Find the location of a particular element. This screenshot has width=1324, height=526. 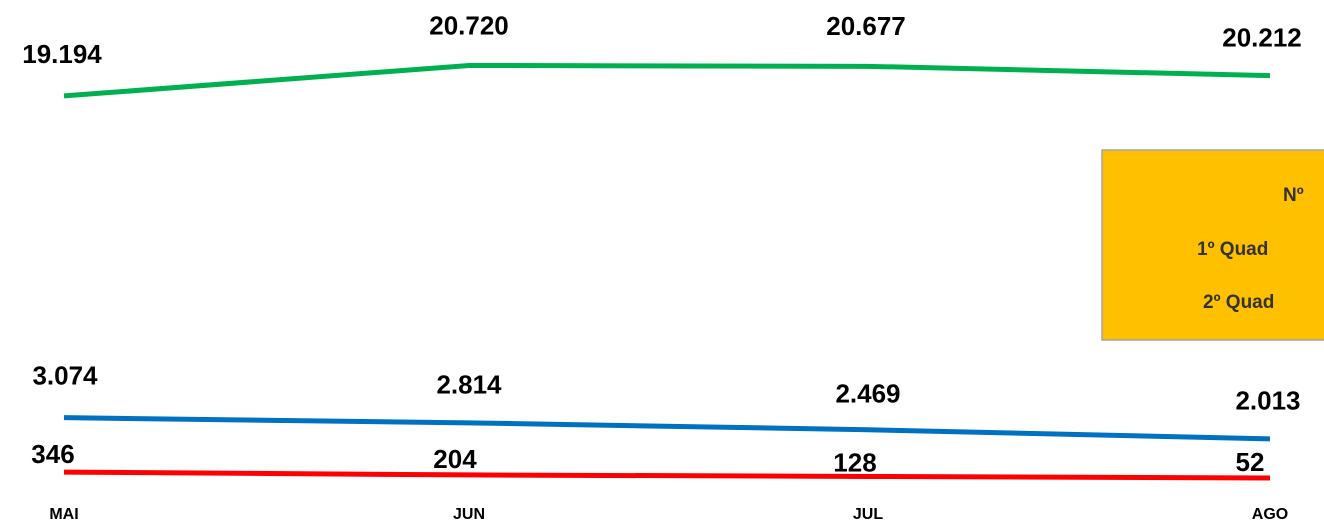

info-box-text: Nº is located at coordinates (1293, 195).